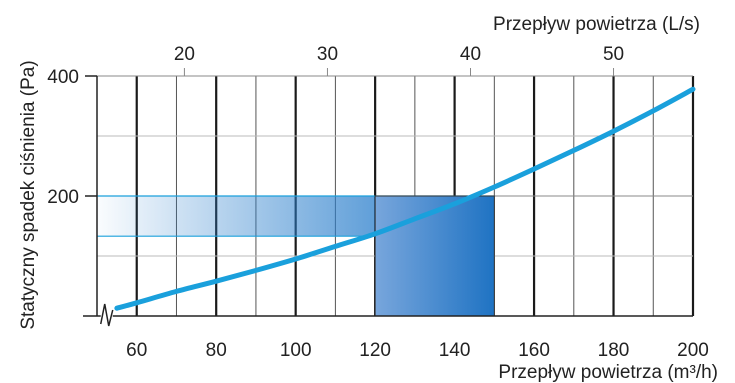 This screenshot has width=735, height=383. What do you see at coordinates (106, 315) in the screenshot?
I see `axis-break-icon` at bounding box center [106, 315].